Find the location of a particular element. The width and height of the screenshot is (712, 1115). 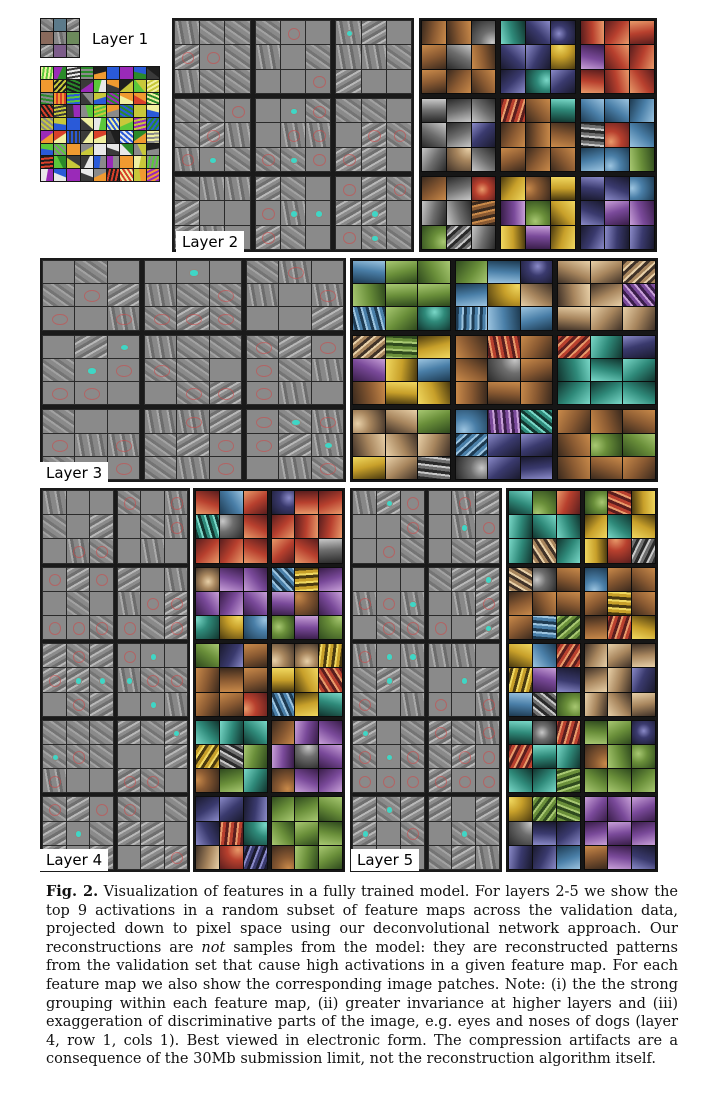

layer1-filter-cells is located at coordinates (60, 38).